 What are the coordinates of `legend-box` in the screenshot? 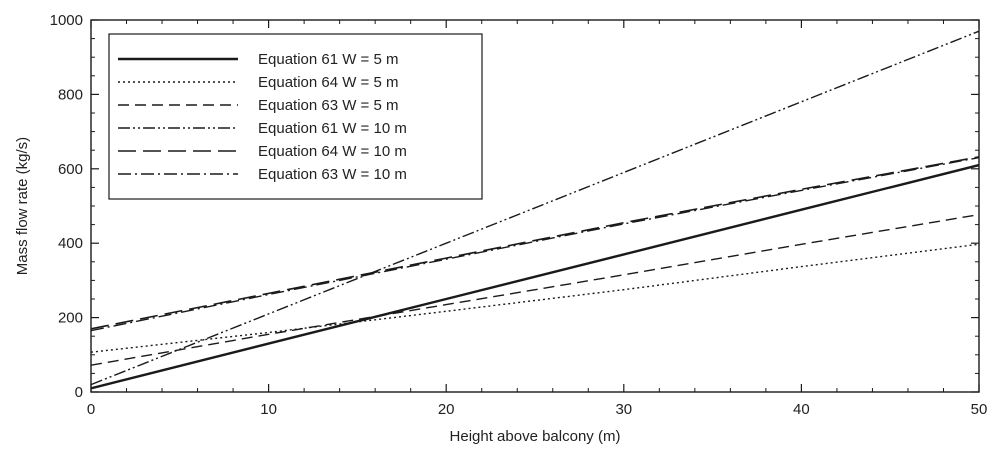 It's located at (295, 116).